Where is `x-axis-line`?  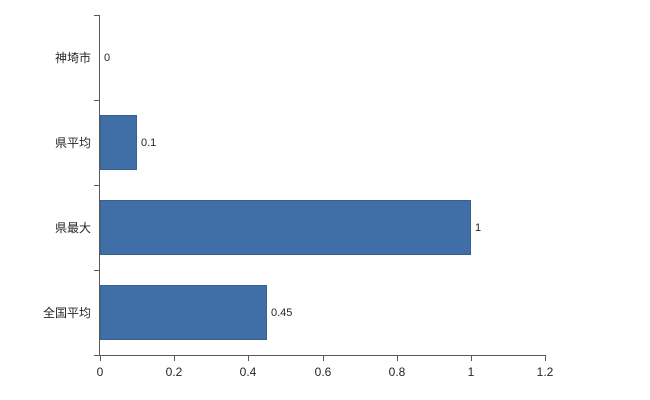
x-axis-line is located at coordinates (322, 355).